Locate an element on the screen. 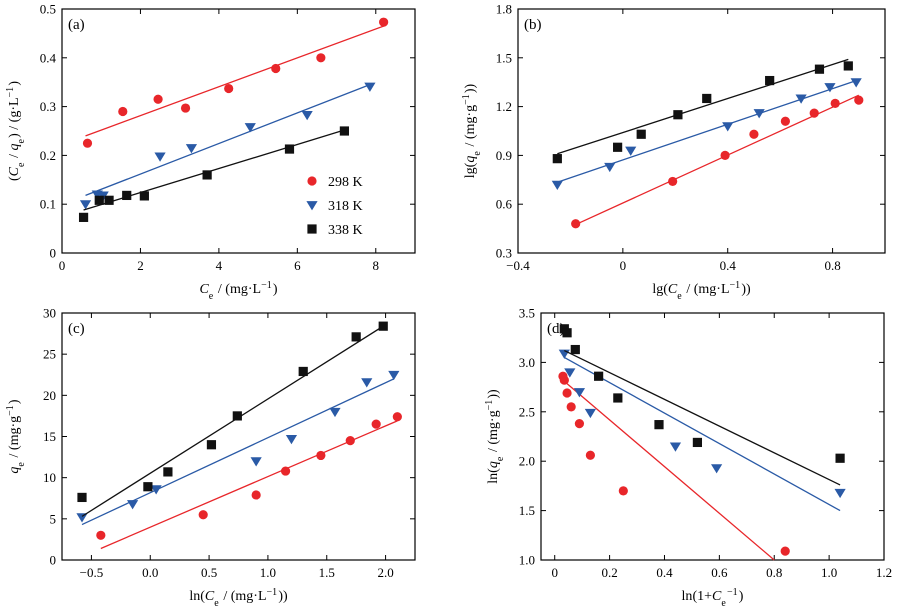  x-tick-label: 0.0 is located at coordinates (150, 572).